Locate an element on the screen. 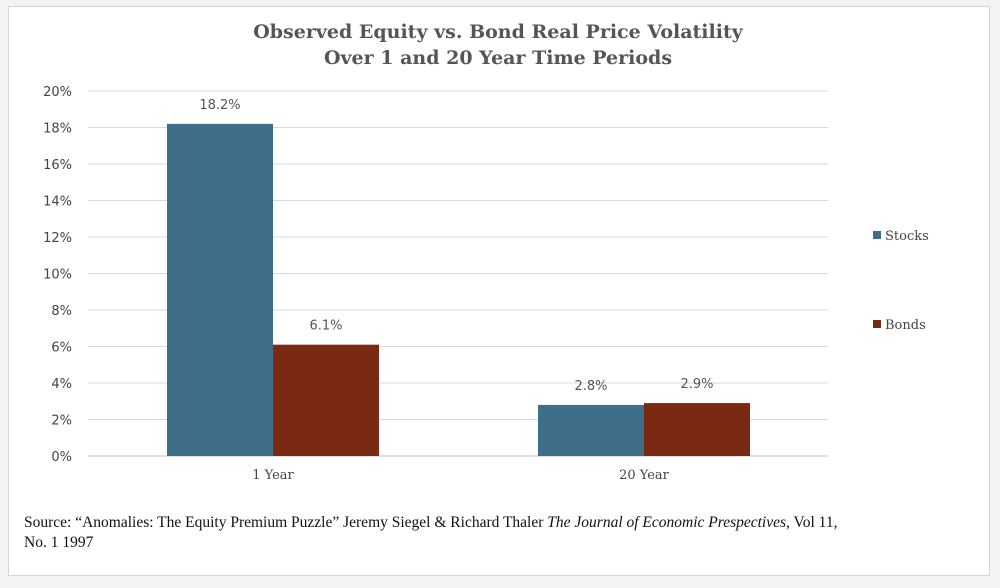  bar-stocks-20-year is located at coordinates (591, 430).